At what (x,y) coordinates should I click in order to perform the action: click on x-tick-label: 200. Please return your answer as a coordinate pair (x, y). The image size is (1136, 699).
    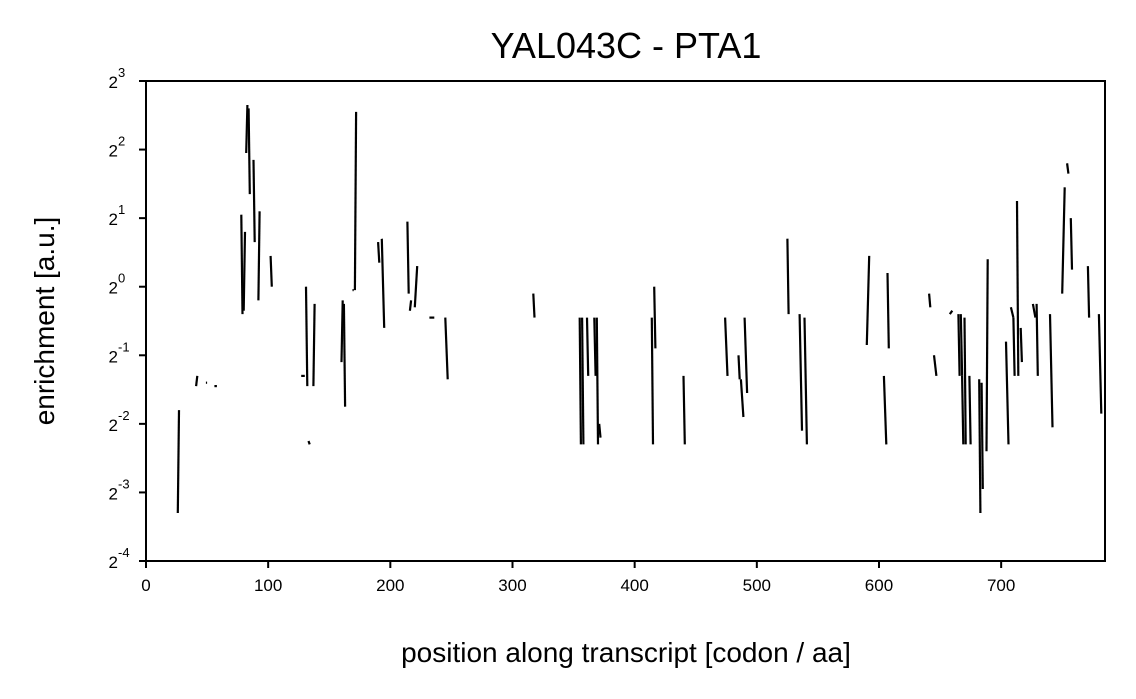
    Looking at the image, I should click on (390, 585).